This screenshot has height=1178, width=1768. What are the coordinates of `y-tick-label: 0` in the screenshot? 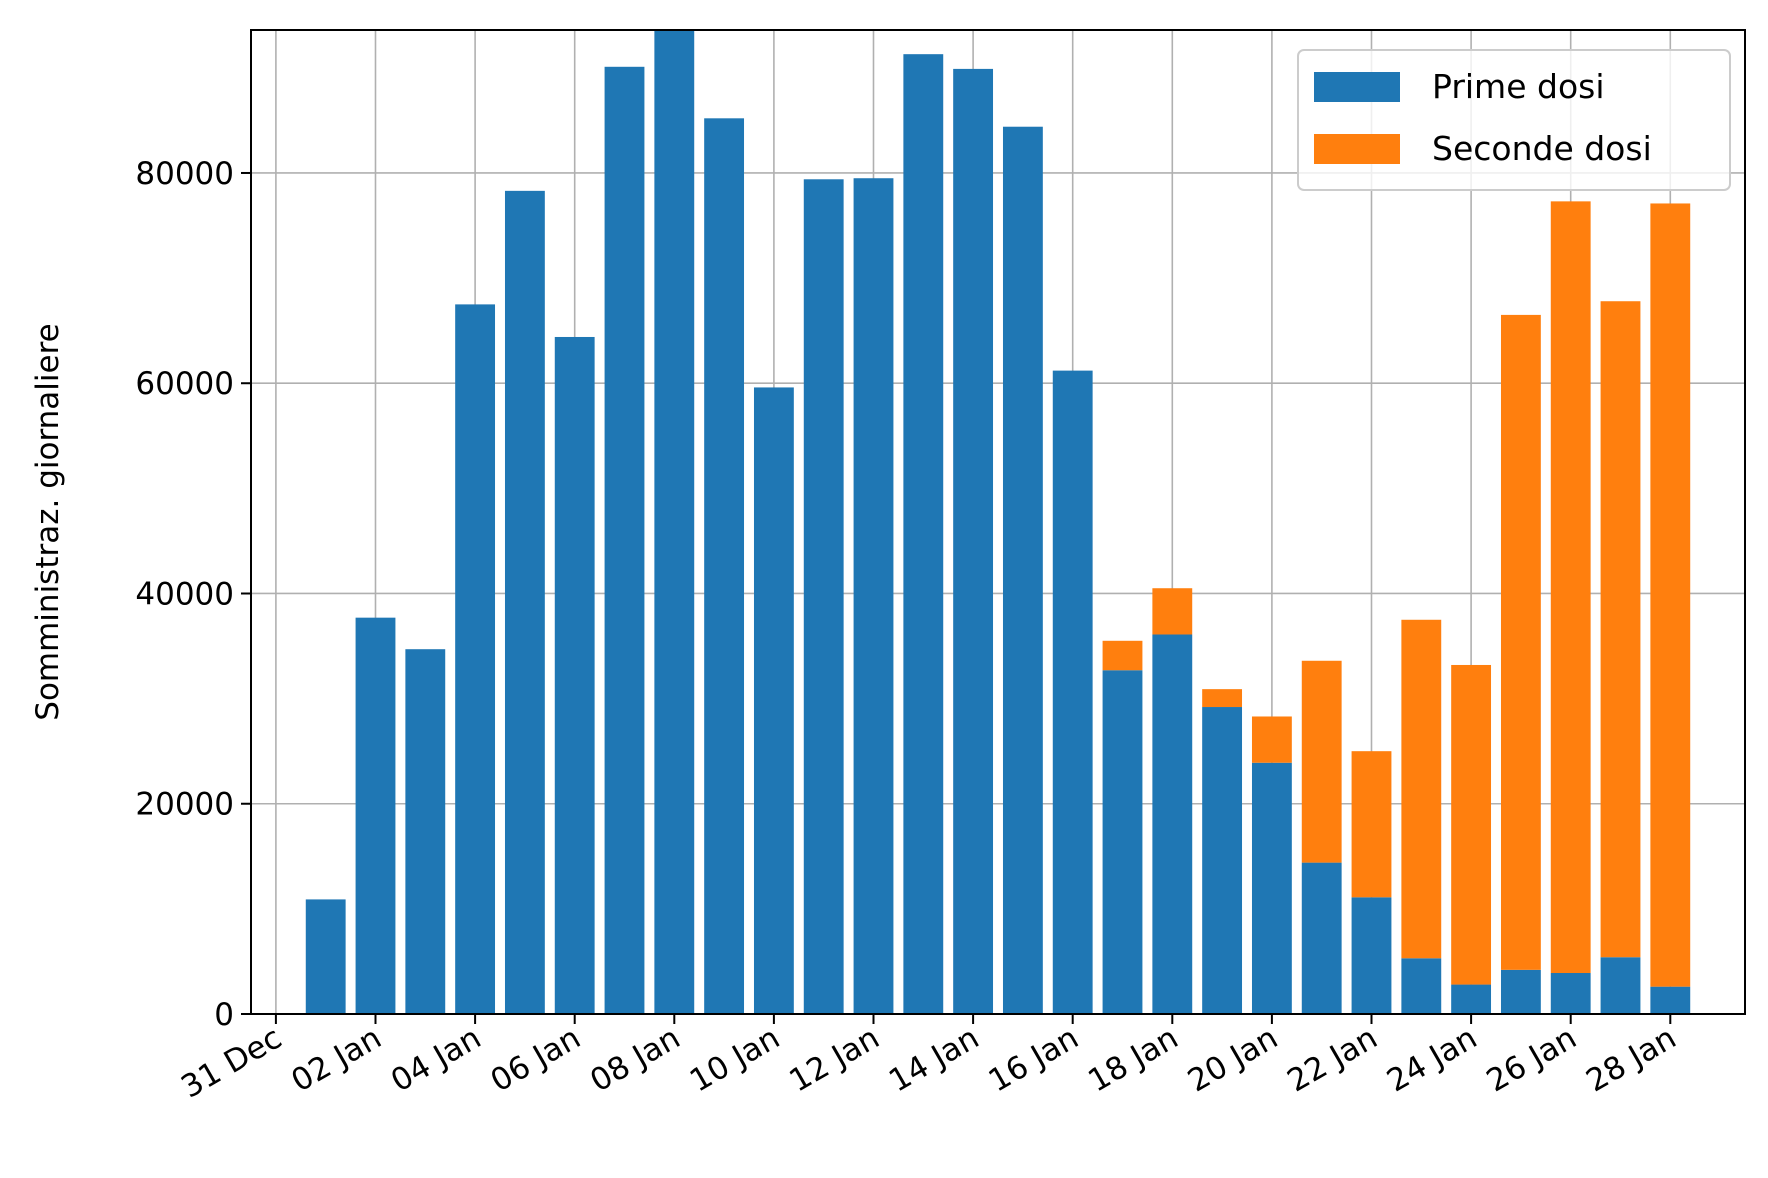 It's located at (224, 1015).